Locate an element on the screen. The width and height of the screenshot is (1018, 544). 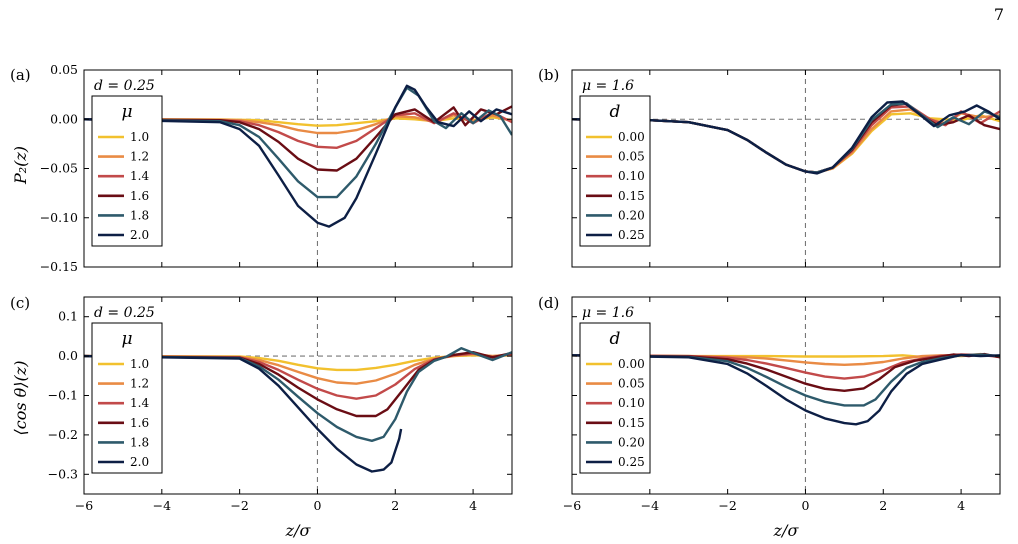
panel-b-legend-box is located at coordinates (615, 171).